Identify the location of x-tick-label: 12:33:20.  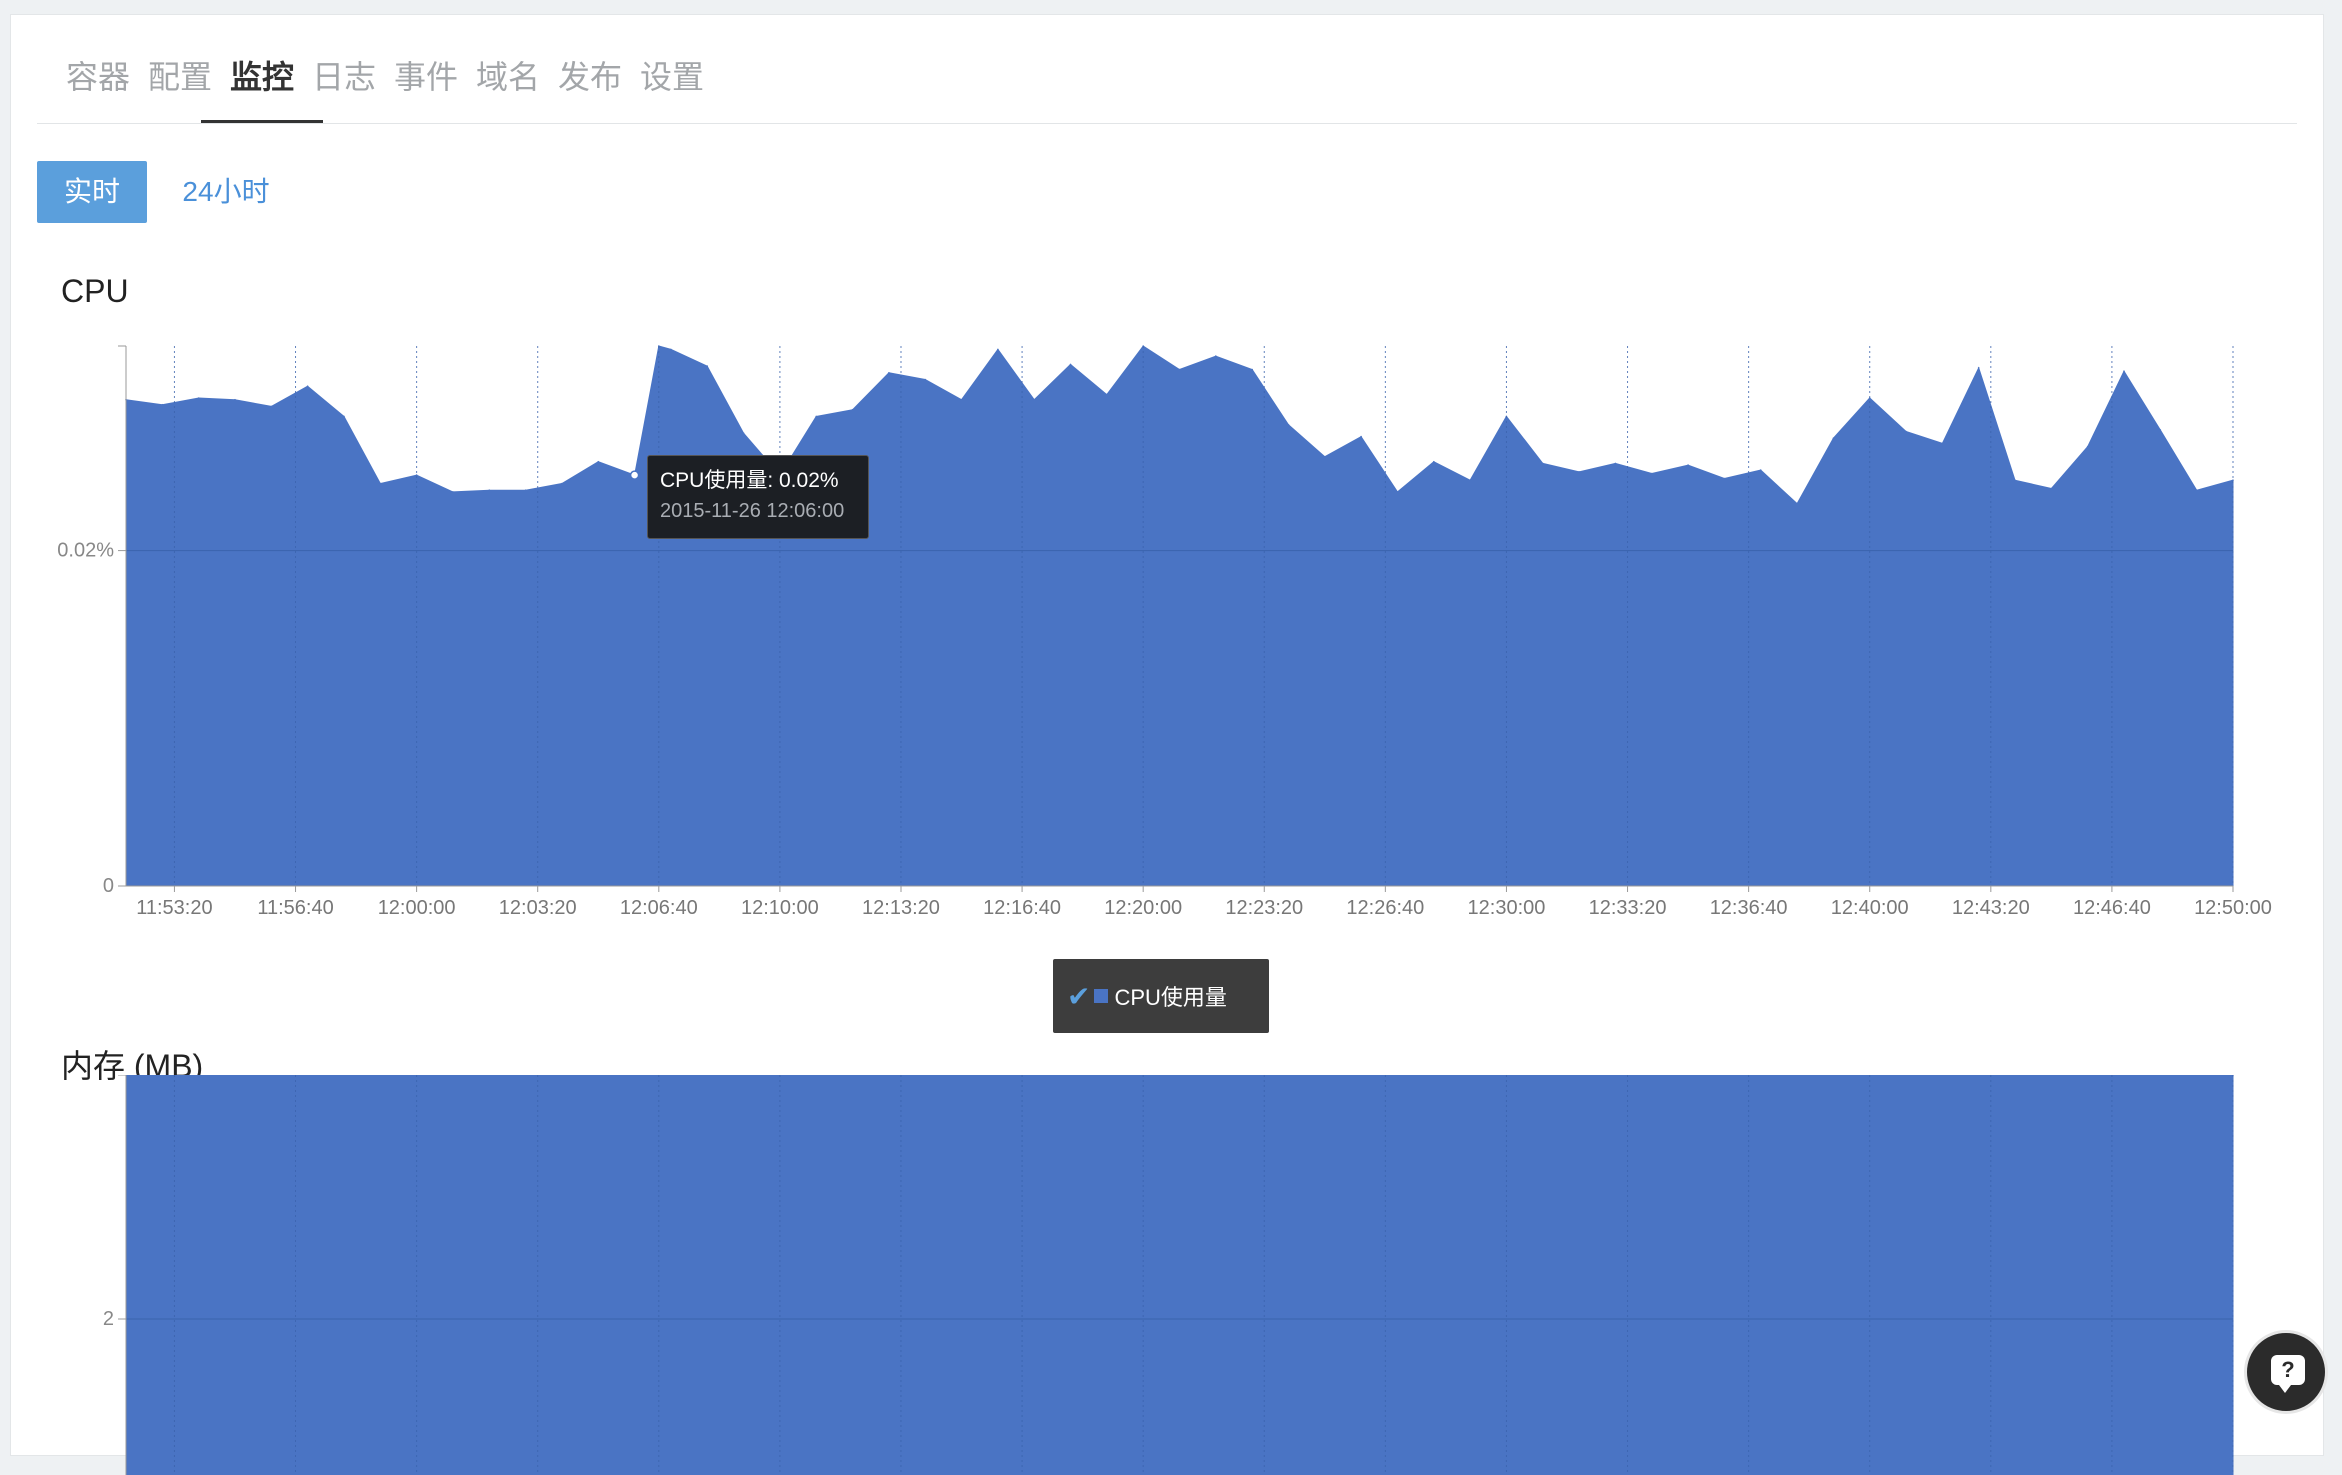
(1628, 908).